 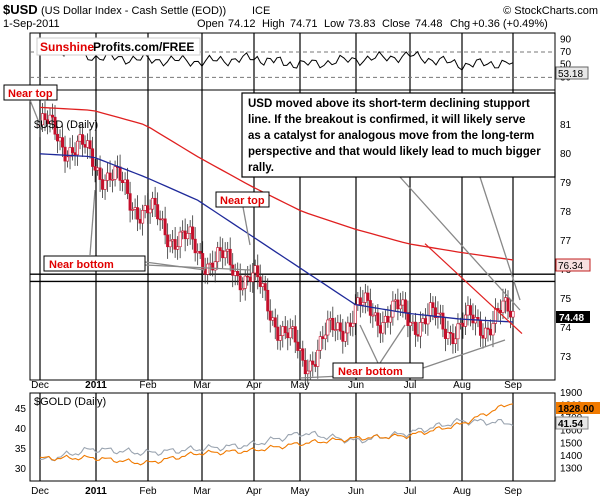 I want to click on main-x-tick-label: Aug, so click(x=462, y=385).